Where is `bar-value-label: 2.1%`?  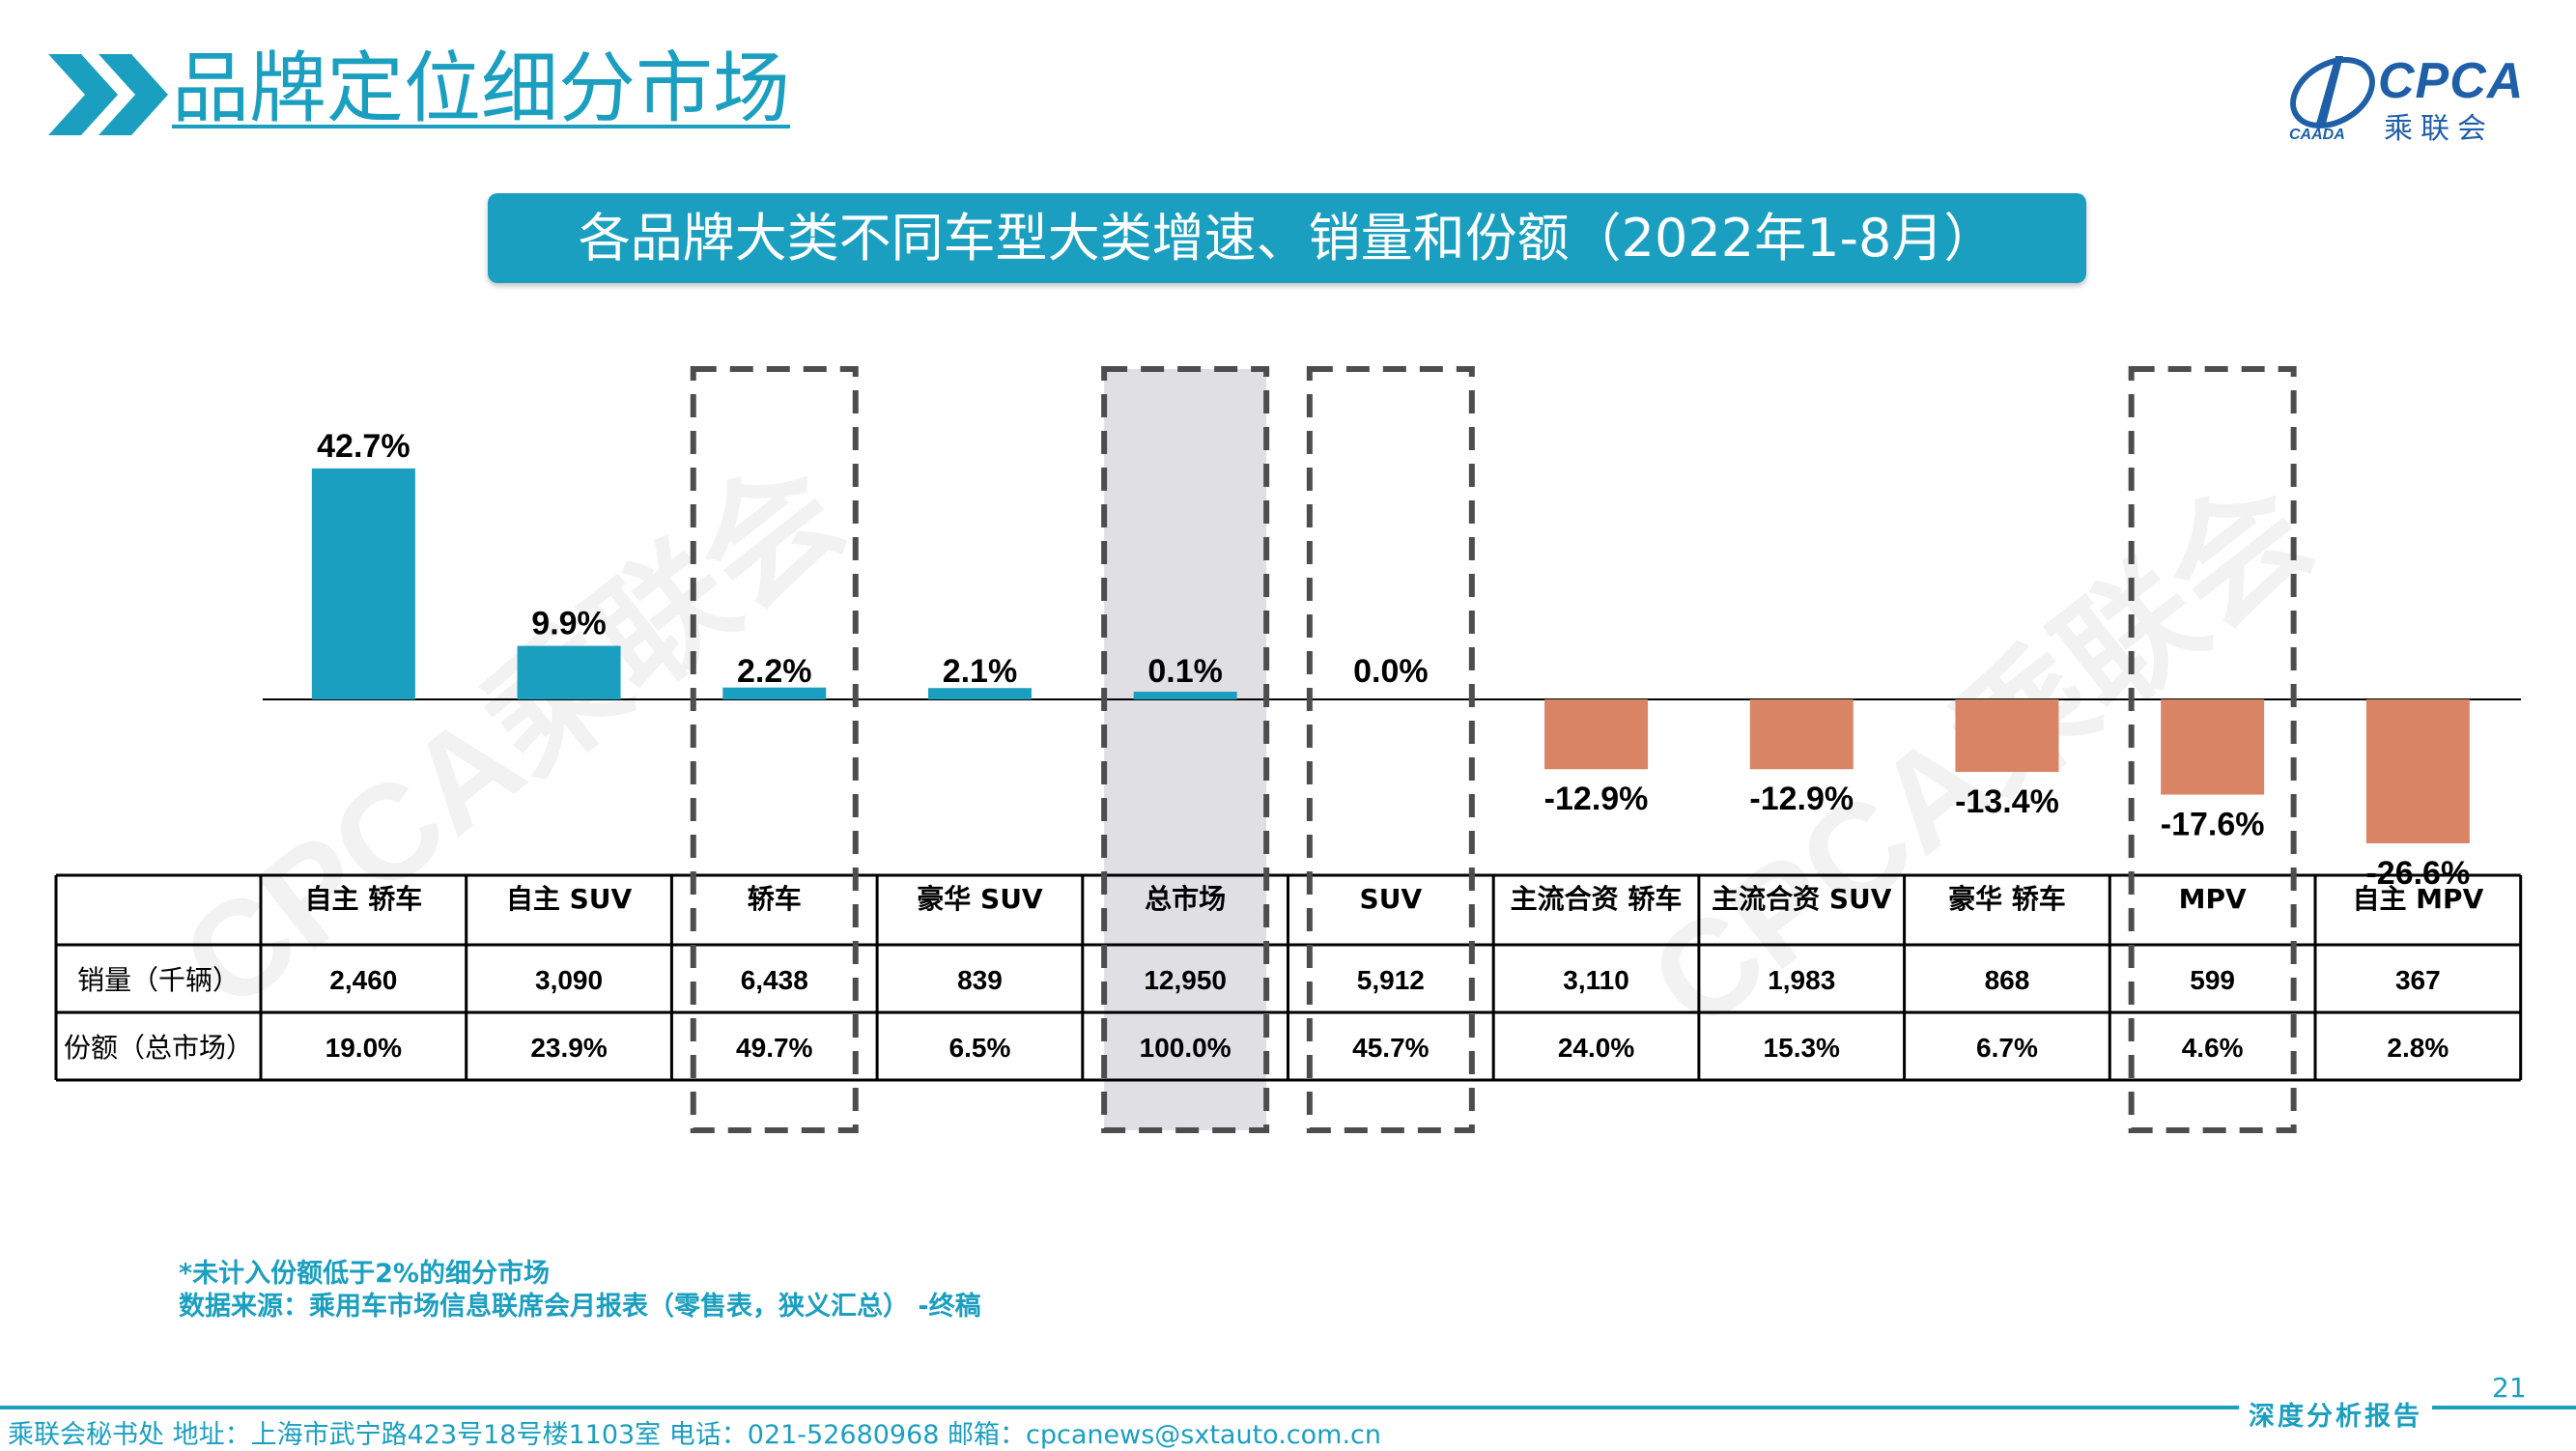 bar-value-label: 2.1% is located at coordinates (980, 671).